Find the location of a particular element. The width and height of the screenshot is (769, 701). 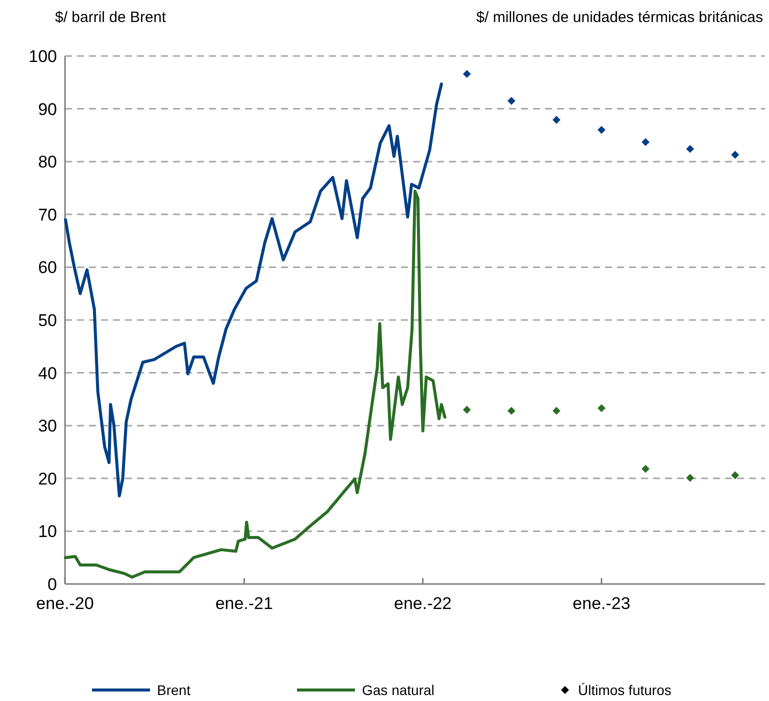

x-tick-label: ene.-23 is located at coordinates (601, 603).